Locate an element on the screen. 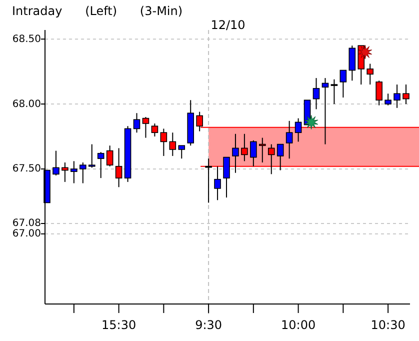  chart-title: Intraday (Left) (3-Min) is located at coordinates (97, 11).